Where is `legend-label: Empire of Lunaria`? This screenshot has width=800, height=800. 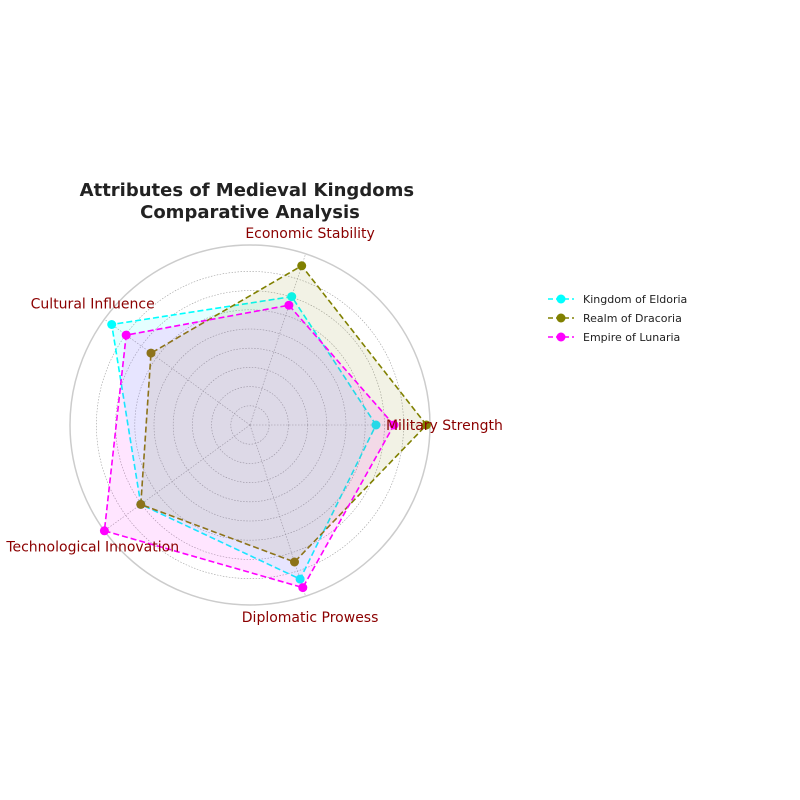 legend-label: Empire of Lunaria is located at coordinates (631, 337).